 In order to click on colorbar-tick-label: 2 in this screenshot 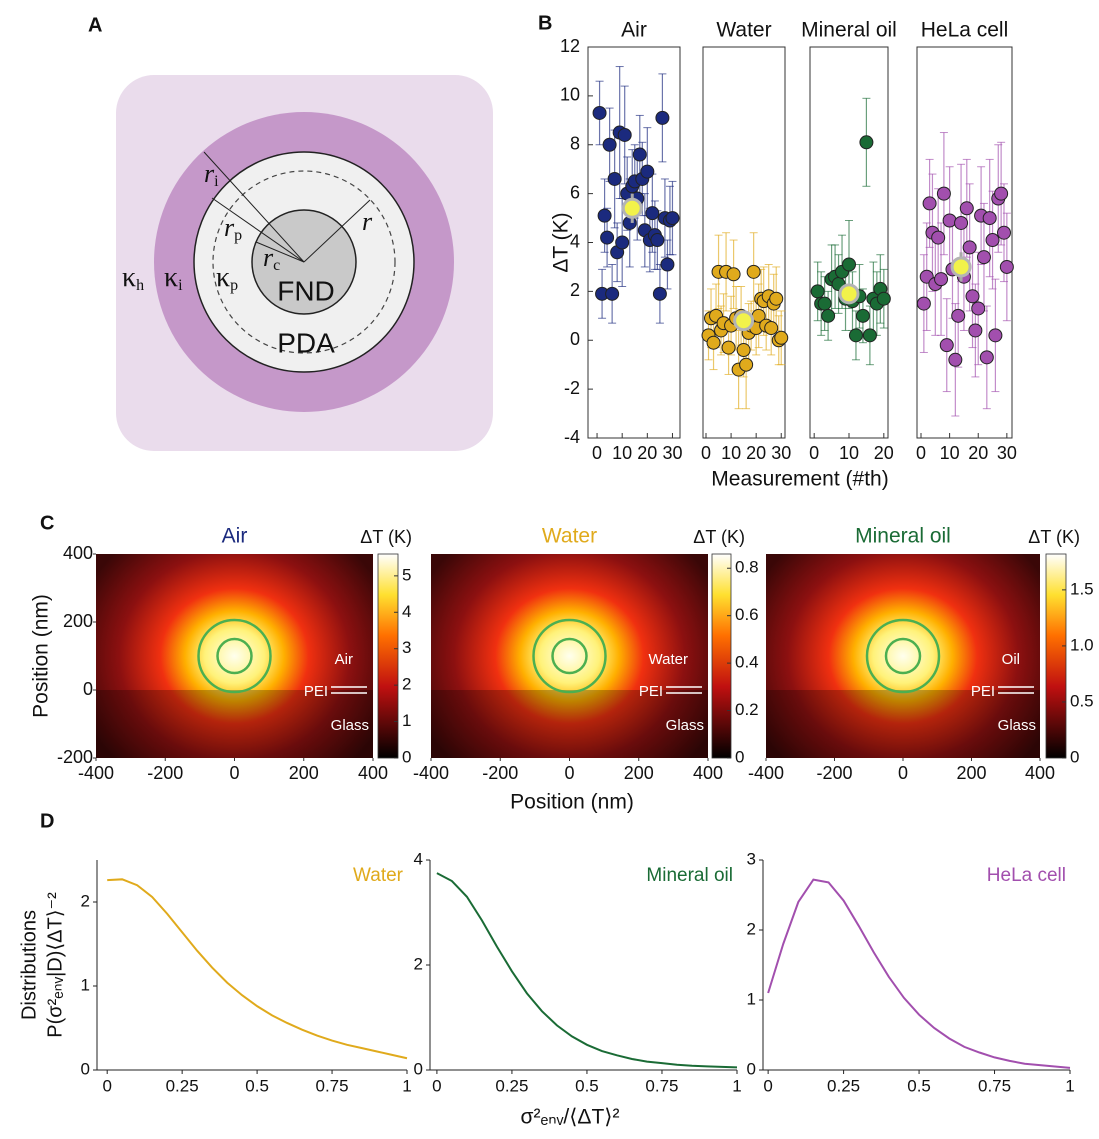, I will do `click(406, 684)`.